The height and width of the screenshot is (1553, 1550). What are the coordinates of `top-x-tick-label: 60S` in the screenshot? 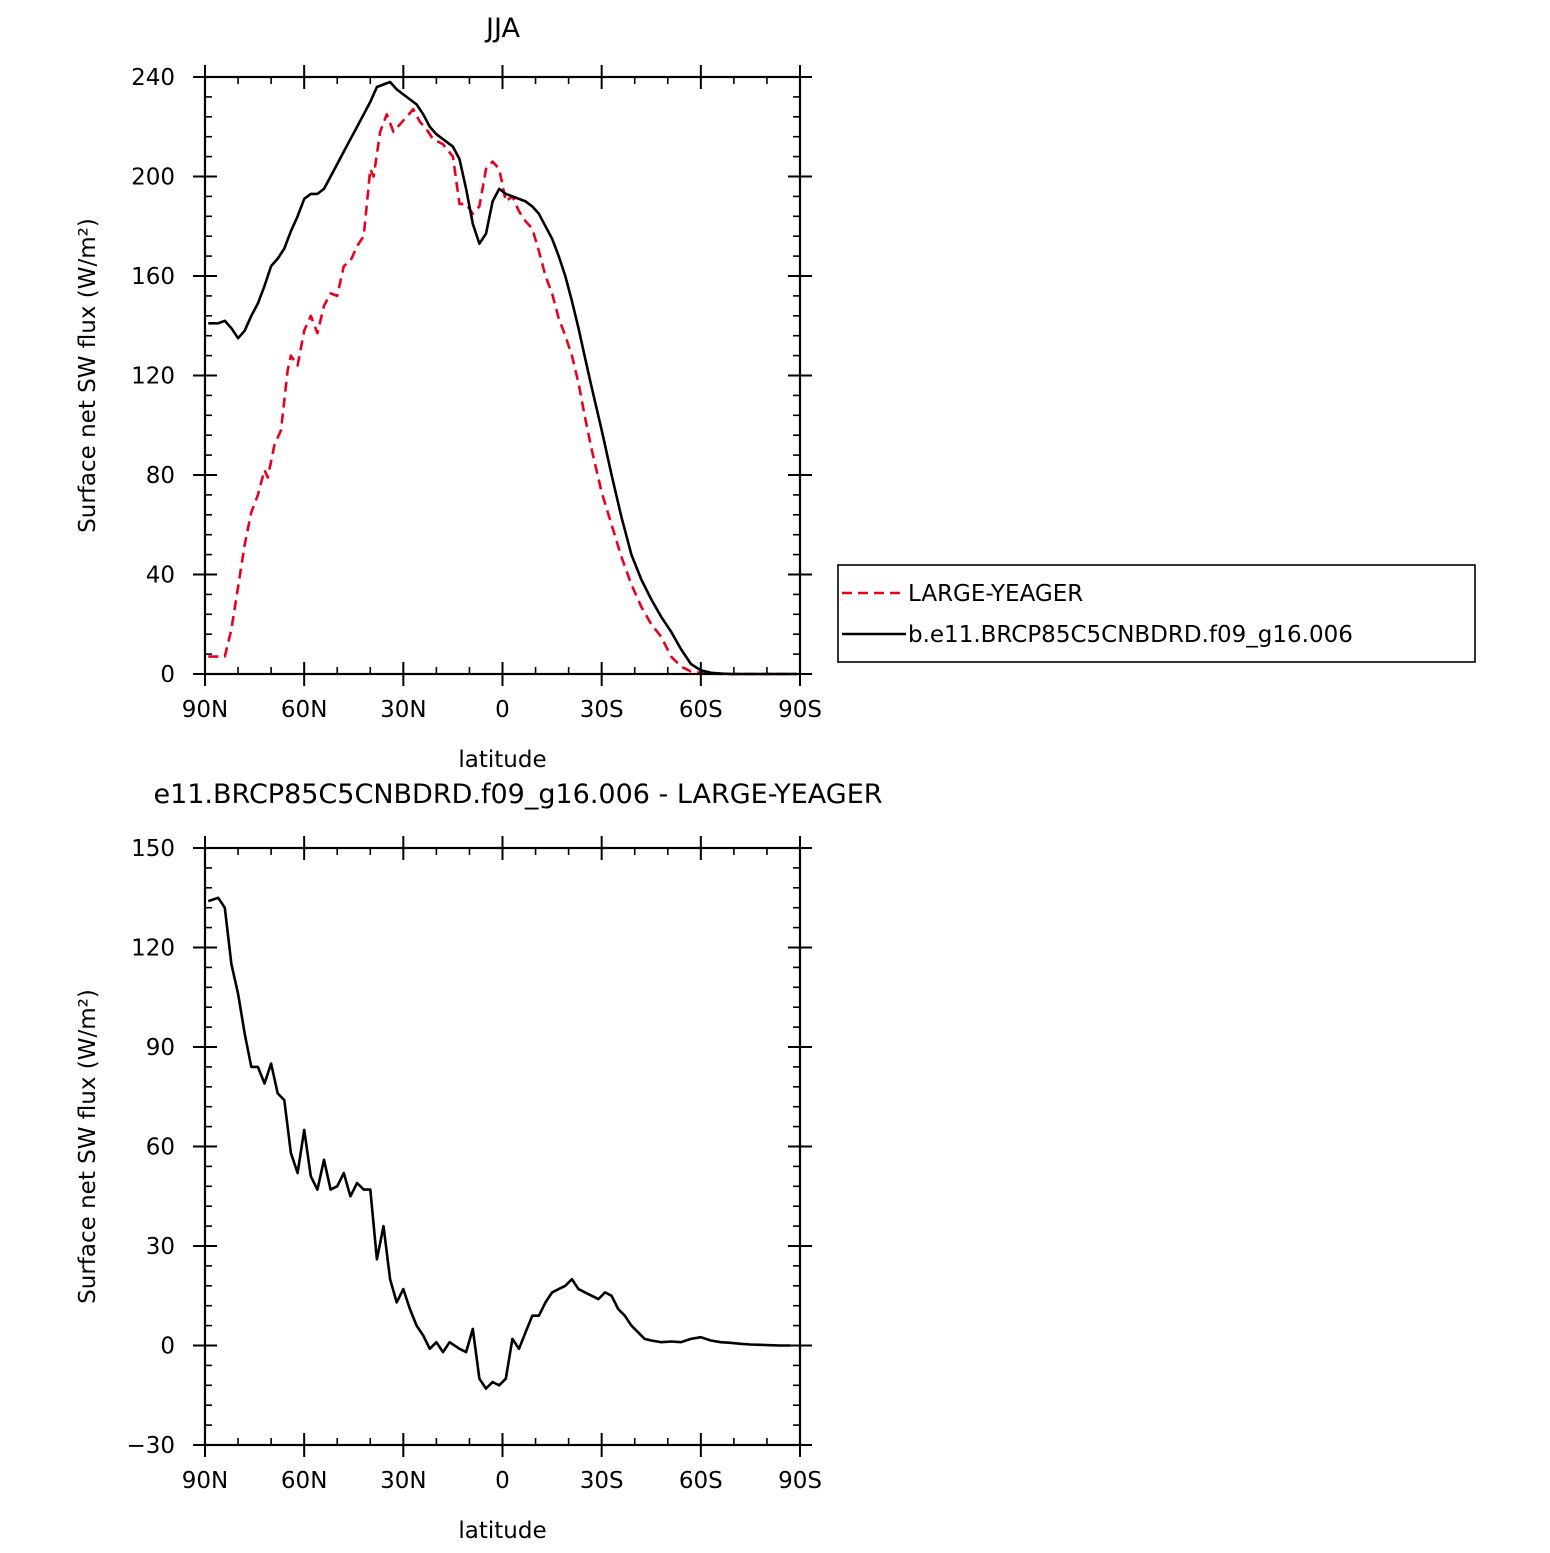 It's located at (701, 710).